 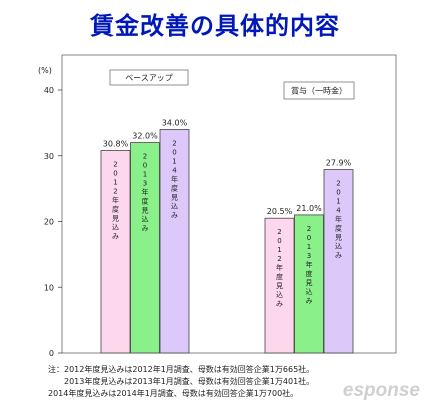 I want to click on y-tick-label: 40, so click(x=49, y=90).